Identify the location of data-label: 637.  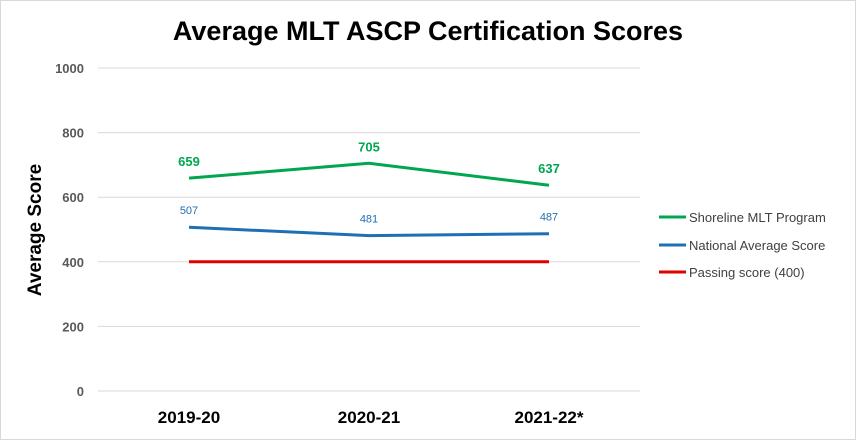
(549, 168).